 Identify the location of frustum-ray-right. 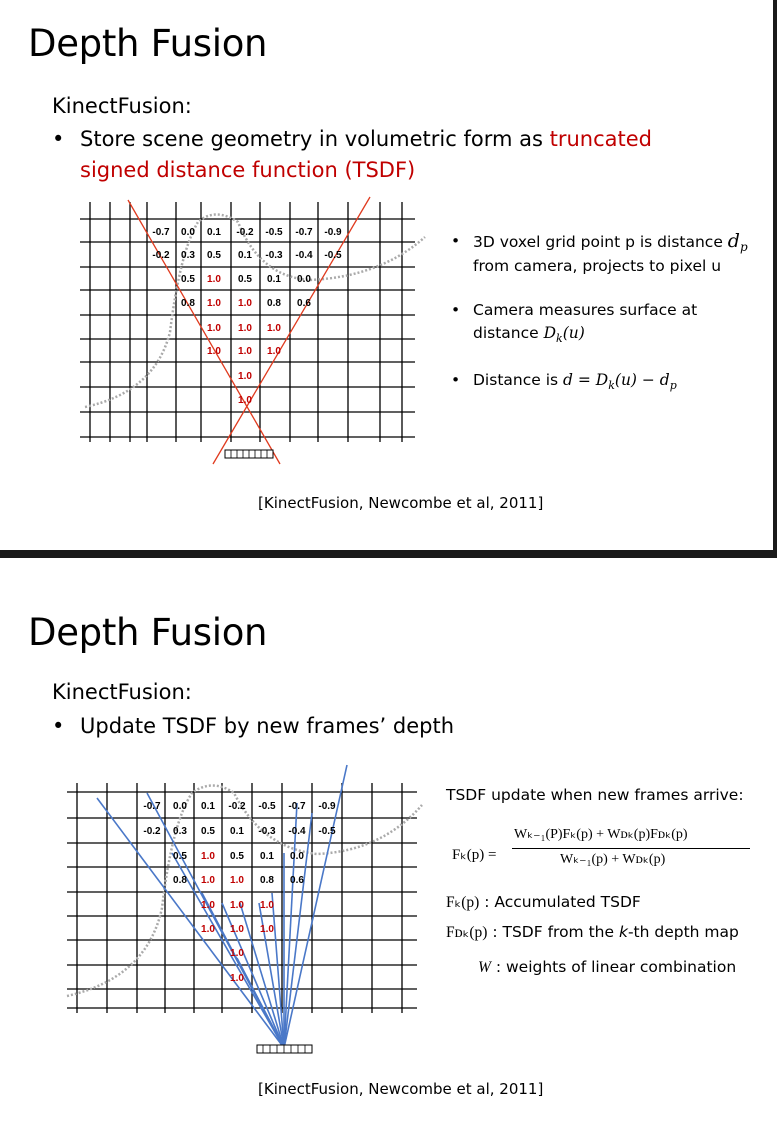
(291, 330).